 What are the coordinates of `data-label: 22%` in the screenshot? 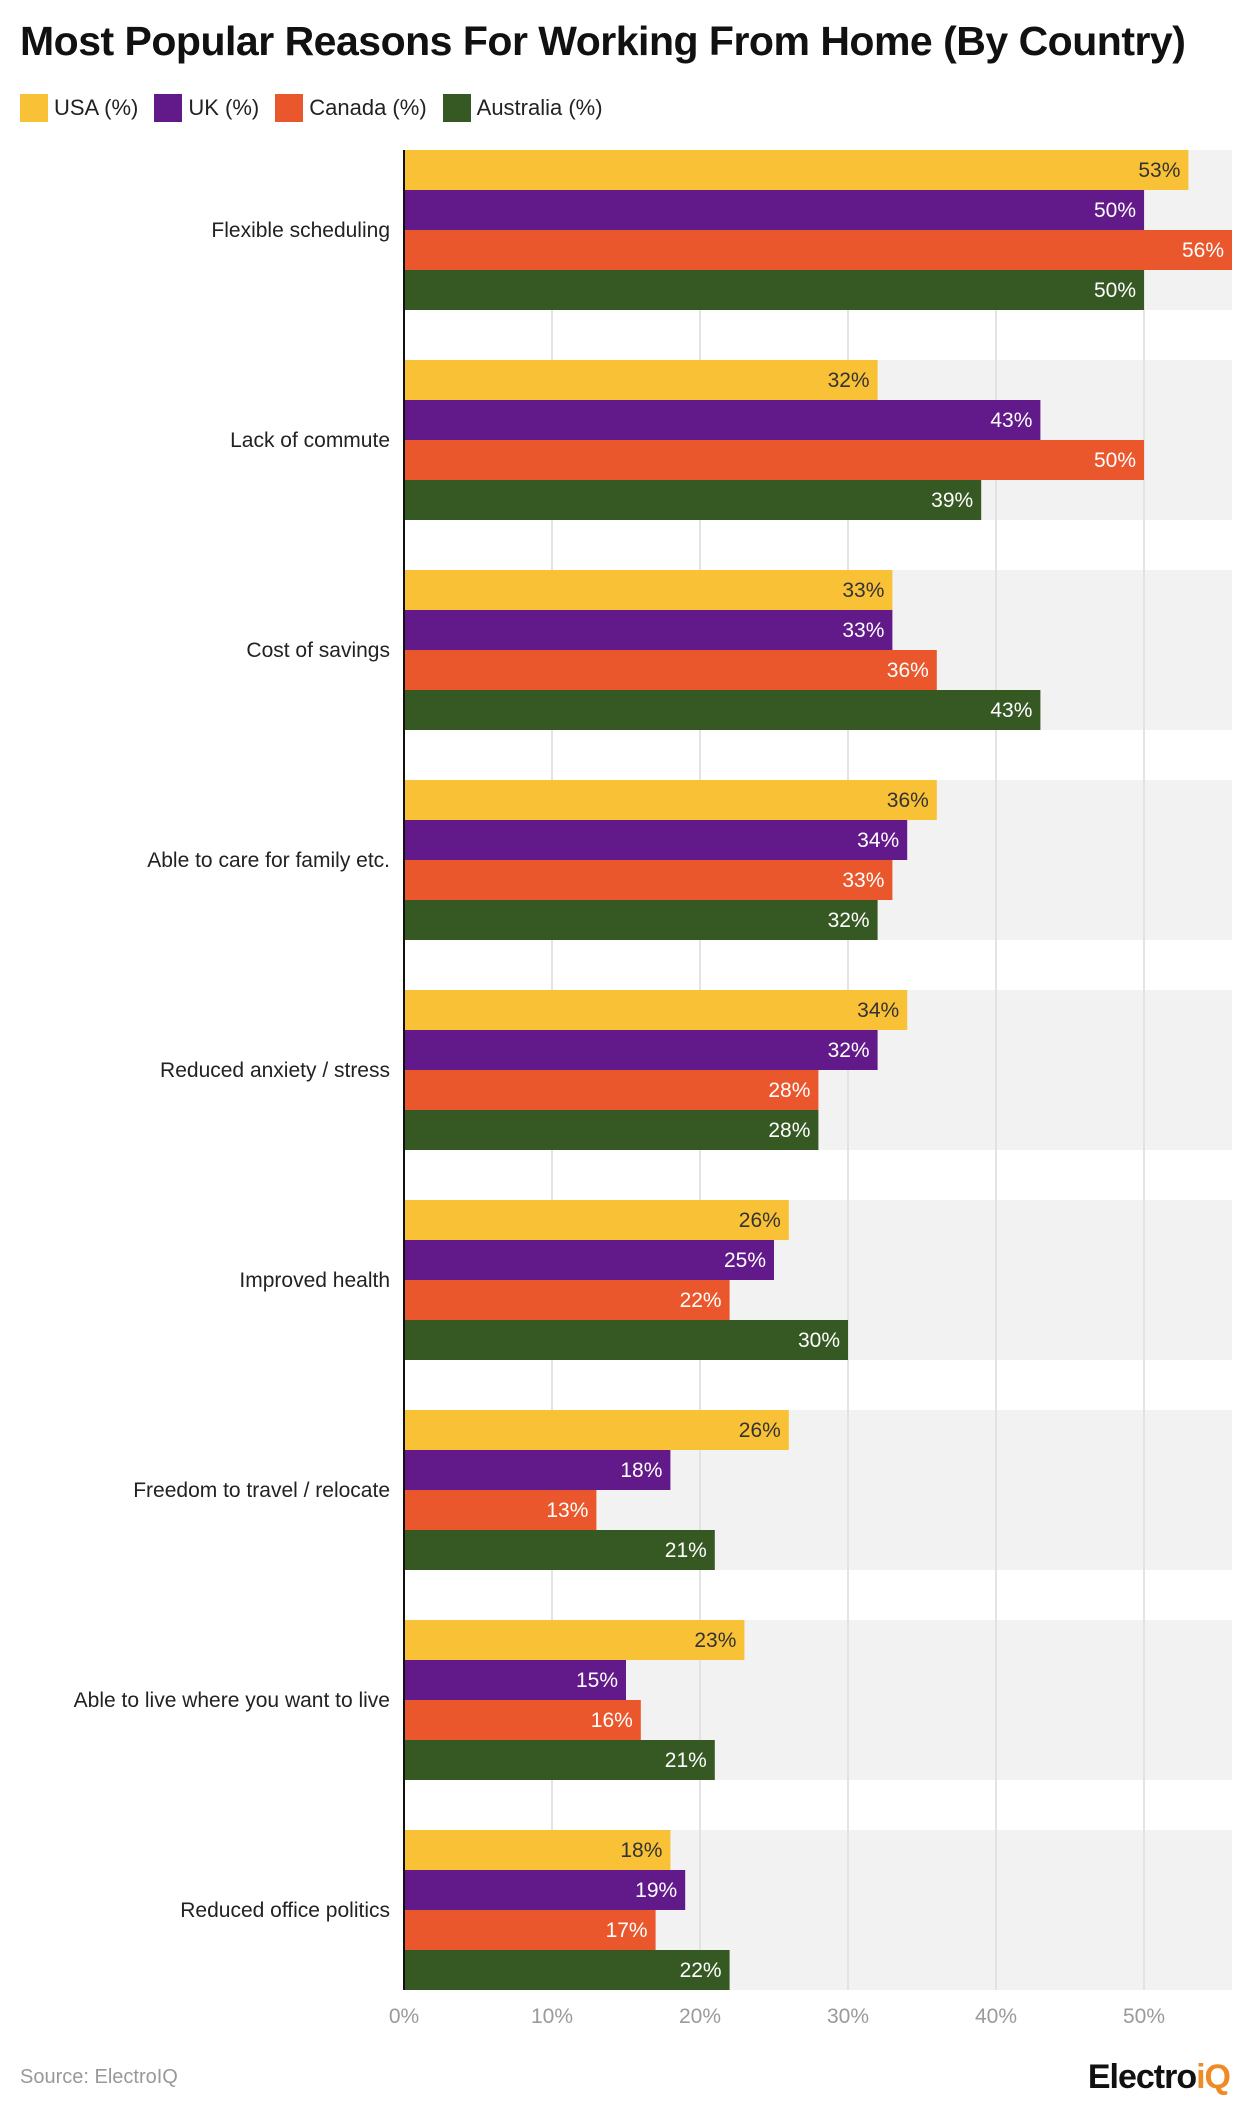 It's located at (701, 1970).